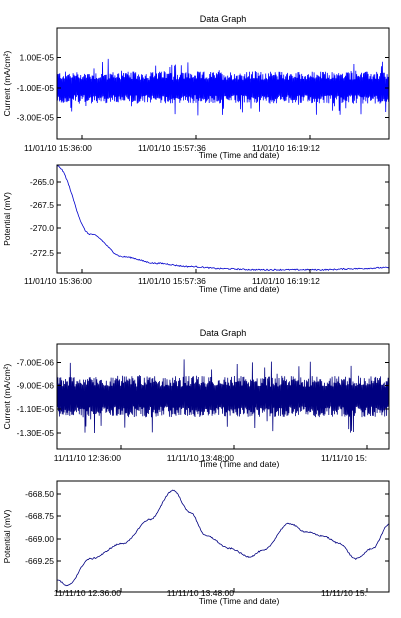 The image size is (401, 618). I want to click on y-tick-label: -668.75, so click(39, 516).